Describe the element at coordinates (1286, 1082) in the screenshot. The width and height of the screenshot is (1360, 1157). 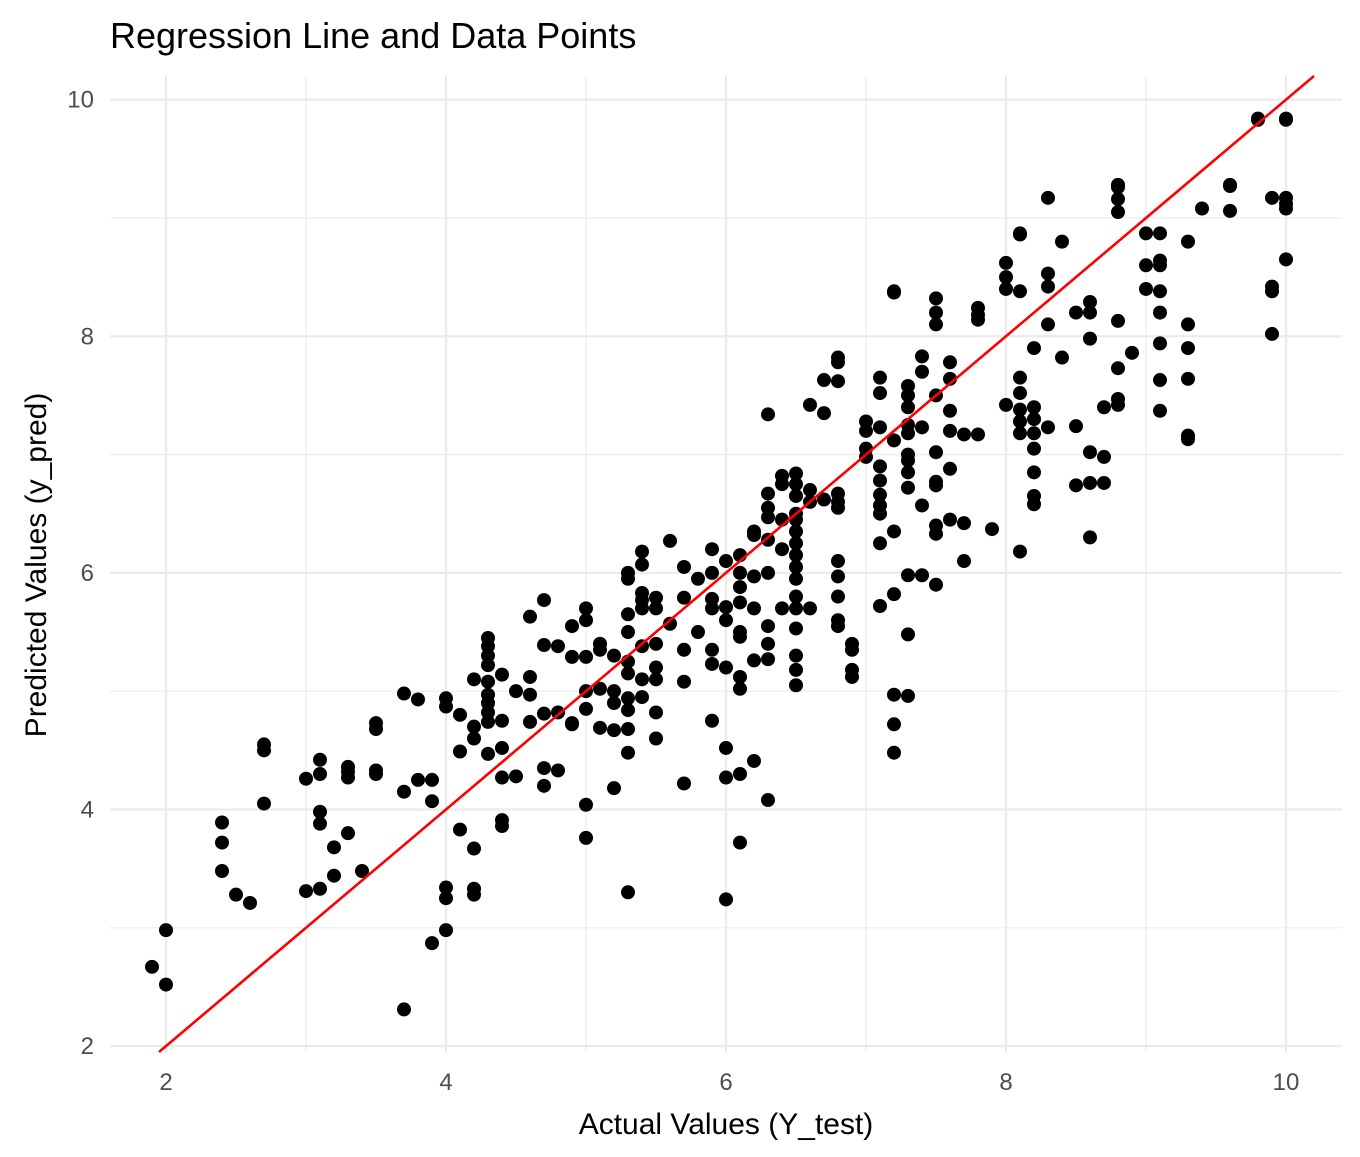
I see `x-tick-label: 10` at that location.